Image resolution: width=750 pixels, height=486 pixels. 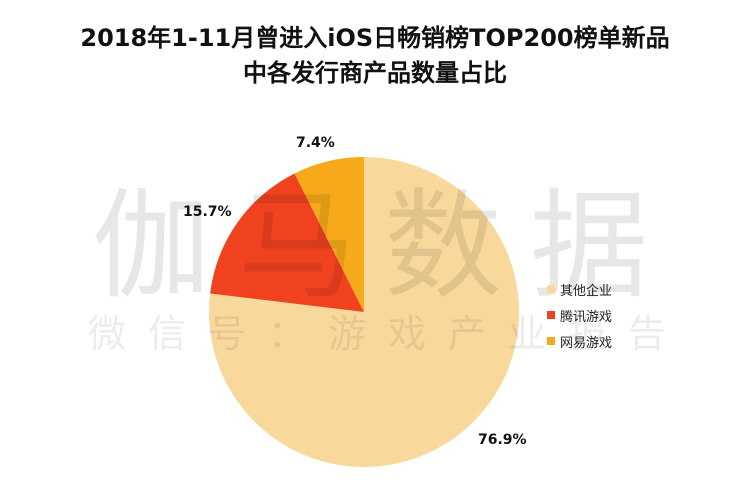 I want to click on legend-label: 其他企业, so click(x=586, y=291).